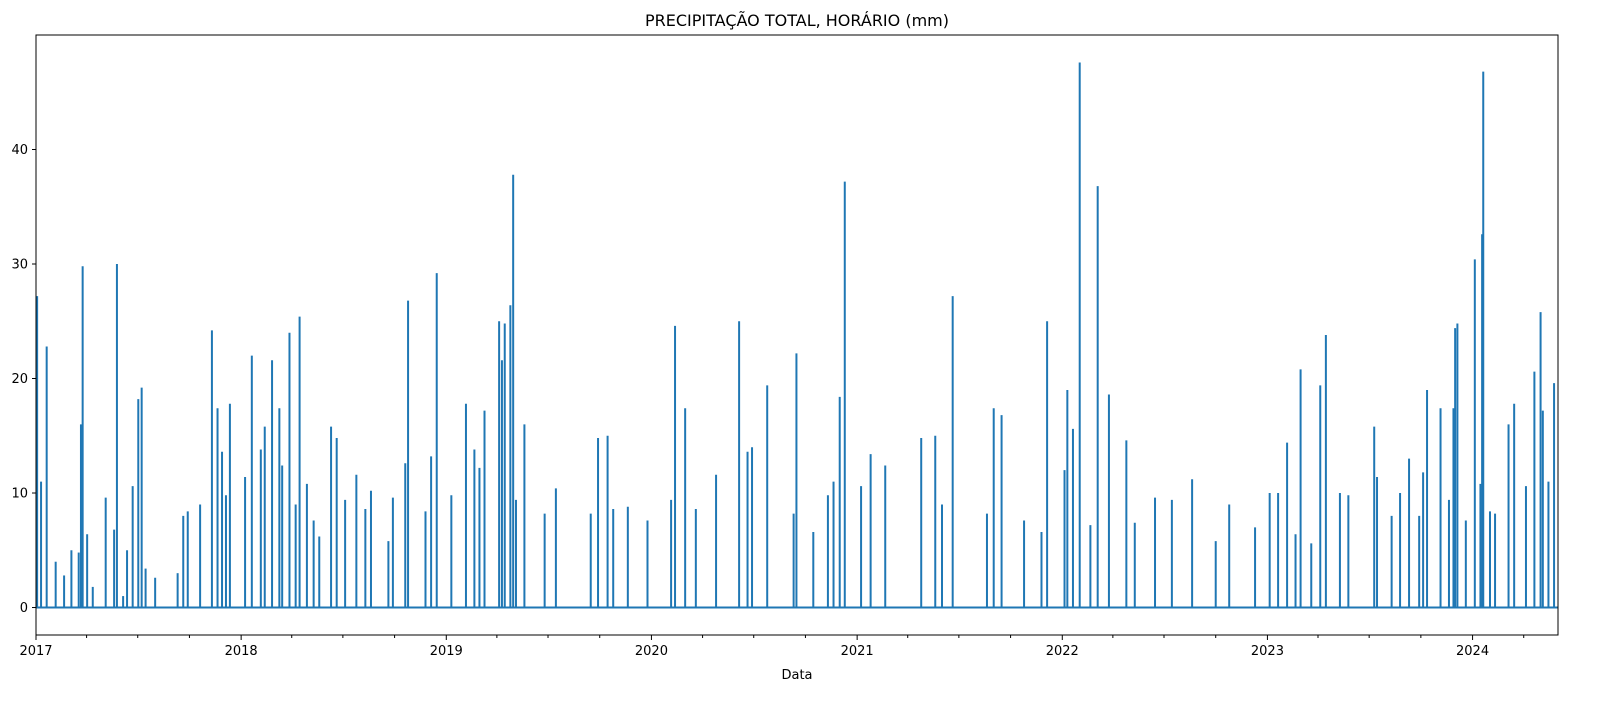  I want to click on y-tick-label: 10, so click(19, 494).